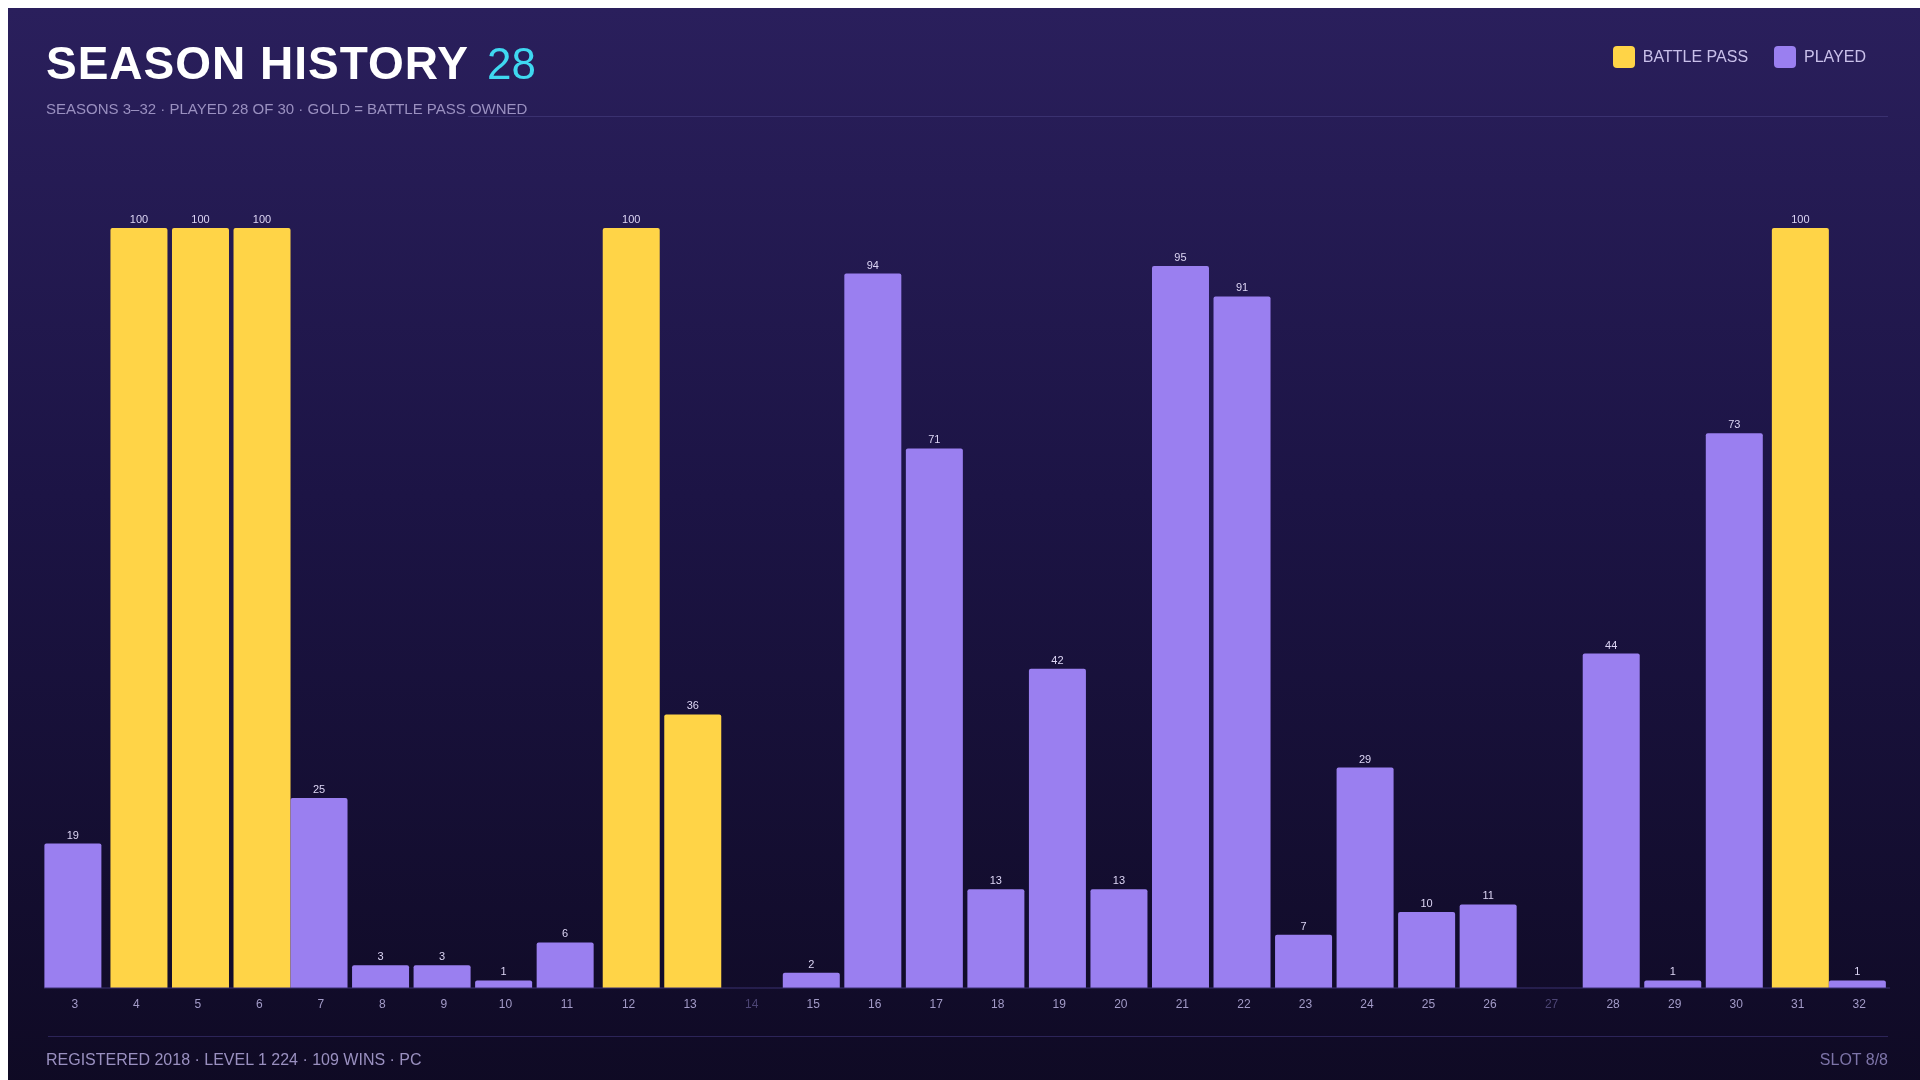 The height and width of the screenshot is (1080, 1920). Describe the element at coordinates (1736, 1004) in the screenshot. I see `x-tick-label: 30` at that location.